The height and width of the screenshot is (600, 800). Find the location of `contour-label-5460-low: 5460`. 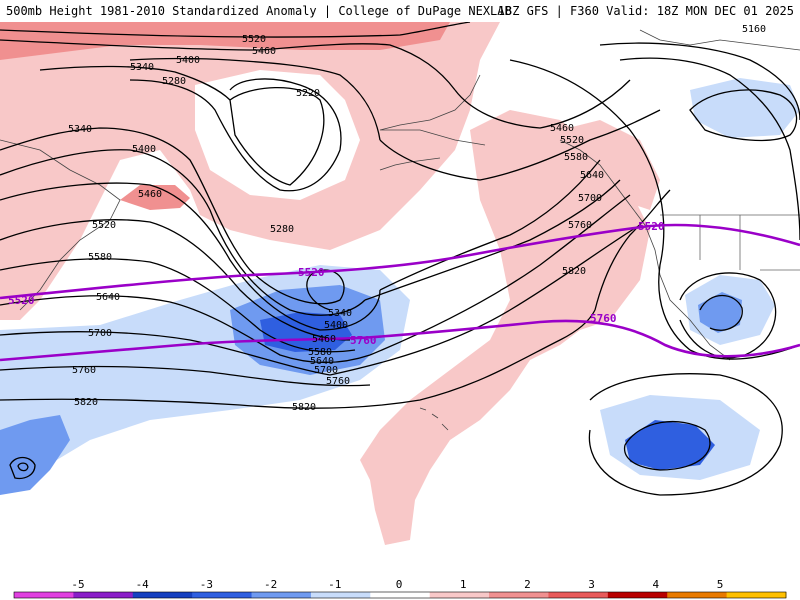

contour-label-5460-low: 5460 is located at coordinates (324, 339).